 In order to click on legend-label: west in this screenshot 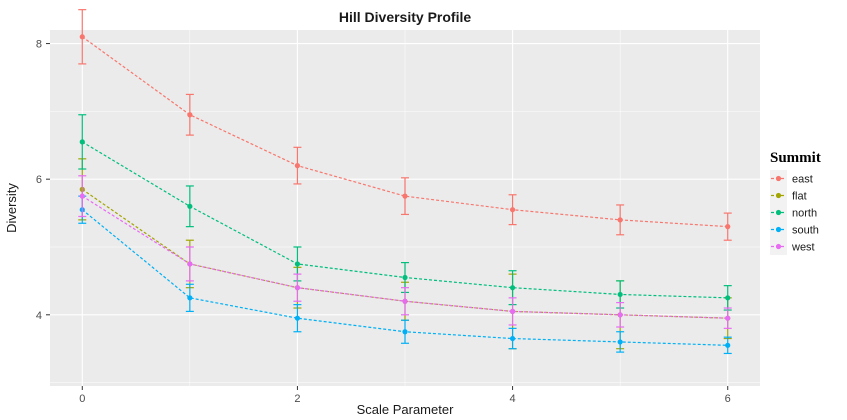, I will do `click(803, 248)`.